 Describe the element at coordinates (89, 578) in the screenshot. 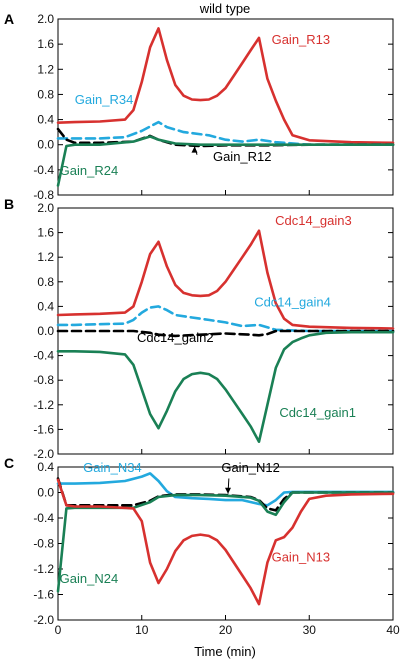

I see `series-label-gain-n24: Gain_N24` at that location.